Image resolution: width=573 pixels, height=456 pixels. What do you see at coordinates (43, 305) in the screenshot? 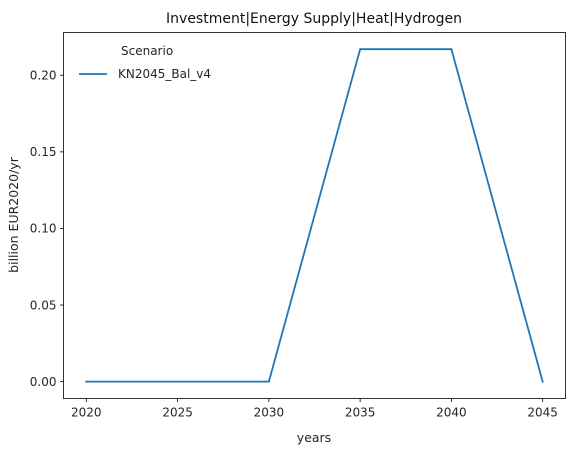
I see `y-tick-label: 0.05` at bounding box center [43, 305].